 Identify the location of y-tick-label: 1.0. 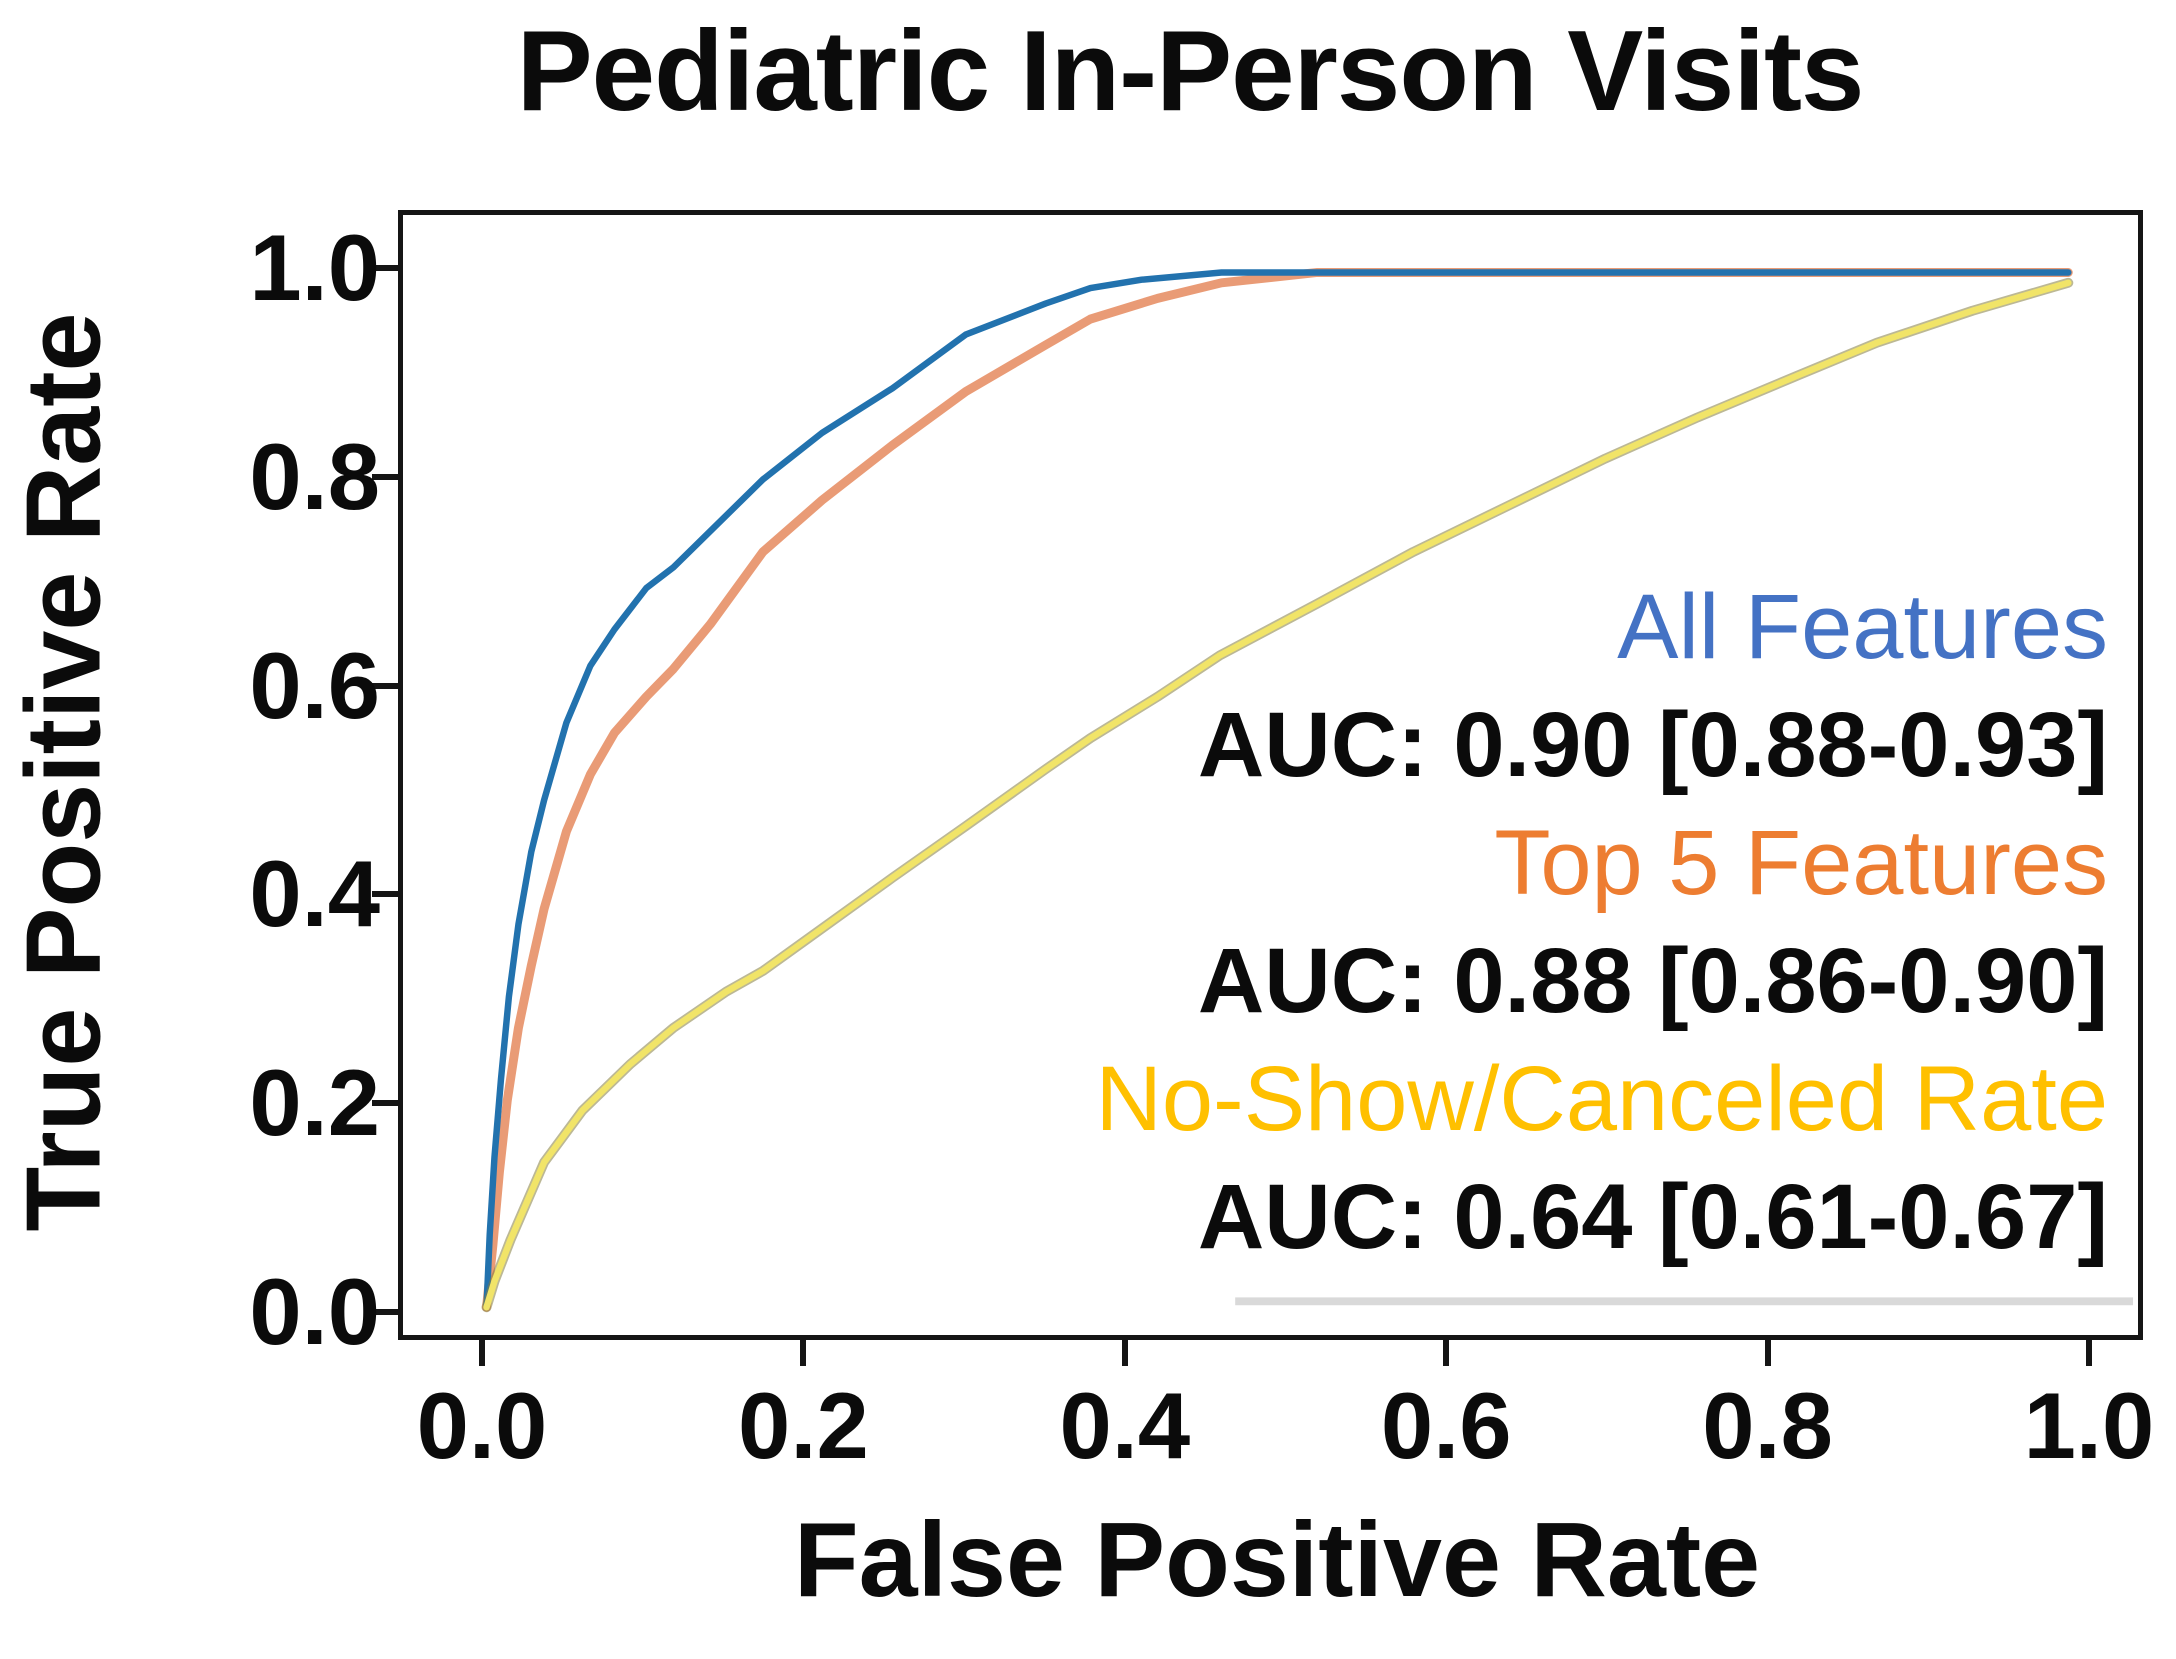
(314, 267).